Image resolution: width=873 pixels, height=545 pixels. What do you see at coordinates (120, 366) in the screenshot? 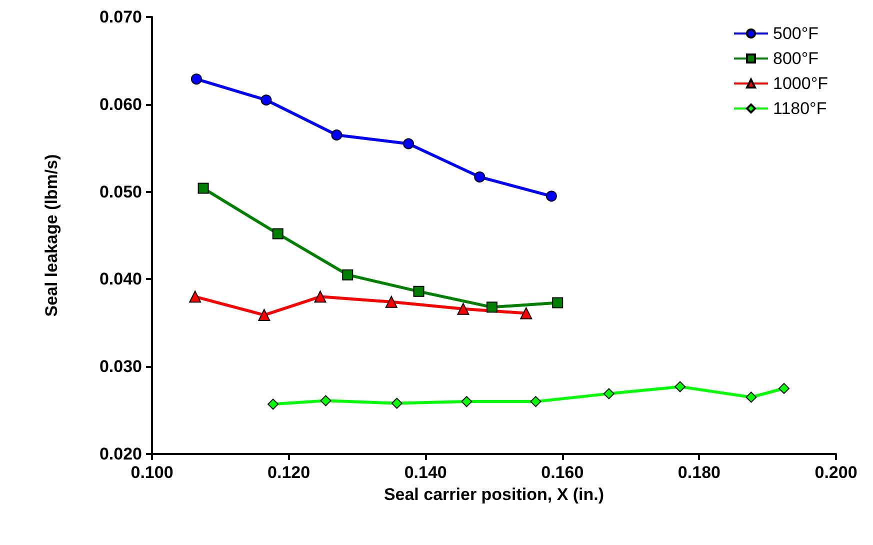
I see `y-tick-label: 0.030` at bounding box center [120, 366].